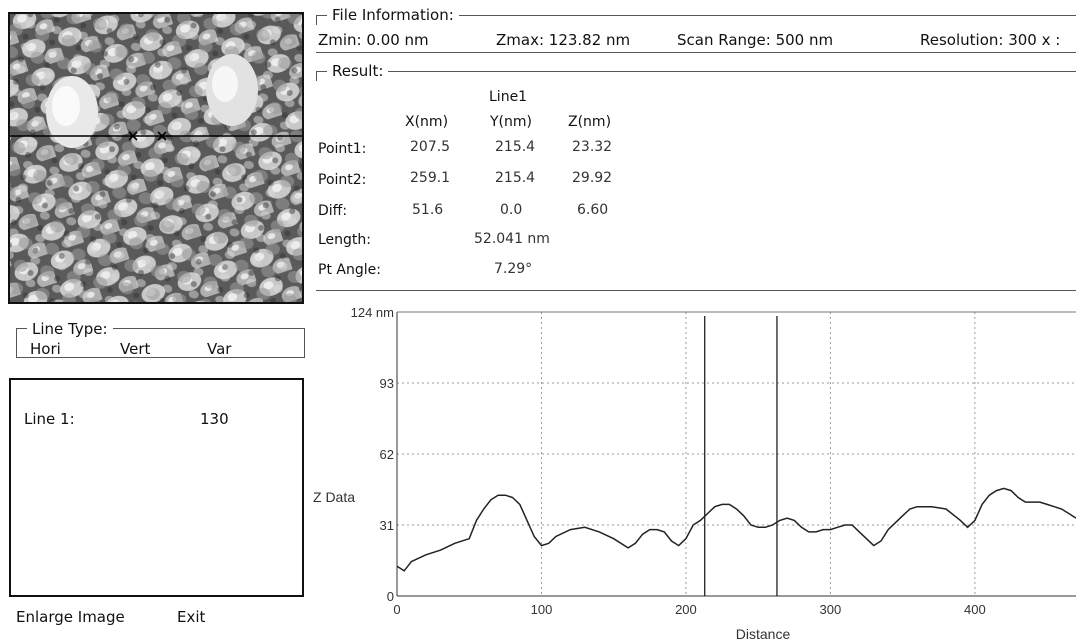  Describe the element at coordinates (511, 122) in the screenshot. I see `col-header-y: Y(nm)` at that location.